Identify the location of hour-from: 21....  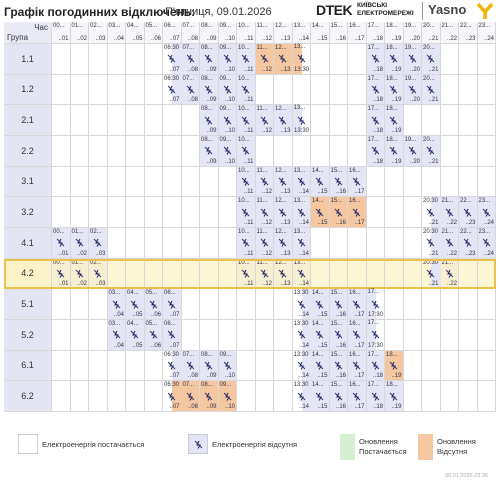
(447, 26).